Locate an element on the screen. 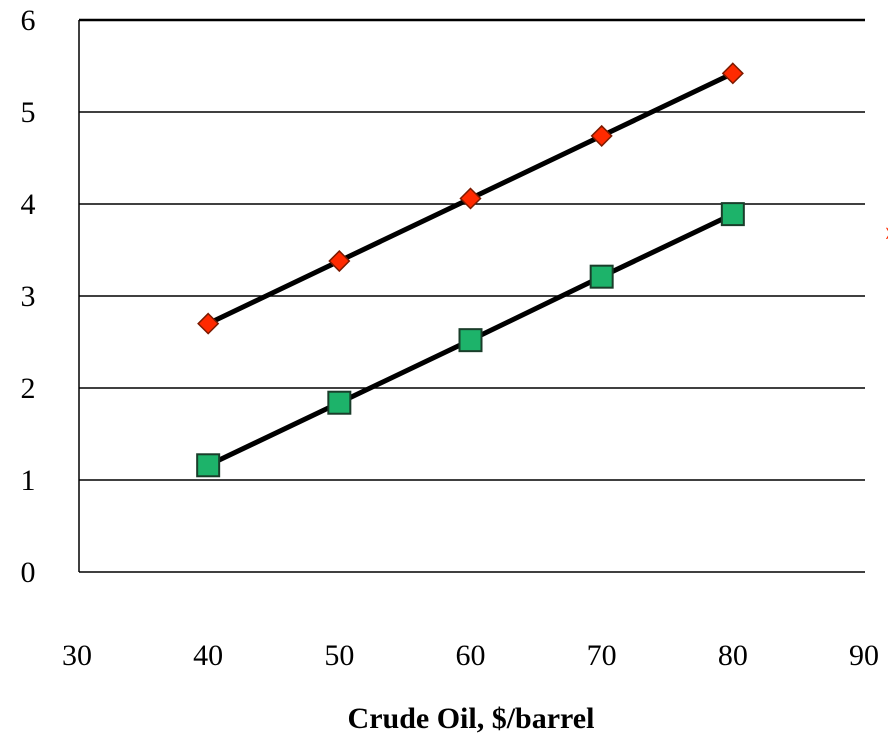 Image resolution: width=888 pixels, height=741 pixels. y-tick-label: 5 is located at coordinates (28, 112).